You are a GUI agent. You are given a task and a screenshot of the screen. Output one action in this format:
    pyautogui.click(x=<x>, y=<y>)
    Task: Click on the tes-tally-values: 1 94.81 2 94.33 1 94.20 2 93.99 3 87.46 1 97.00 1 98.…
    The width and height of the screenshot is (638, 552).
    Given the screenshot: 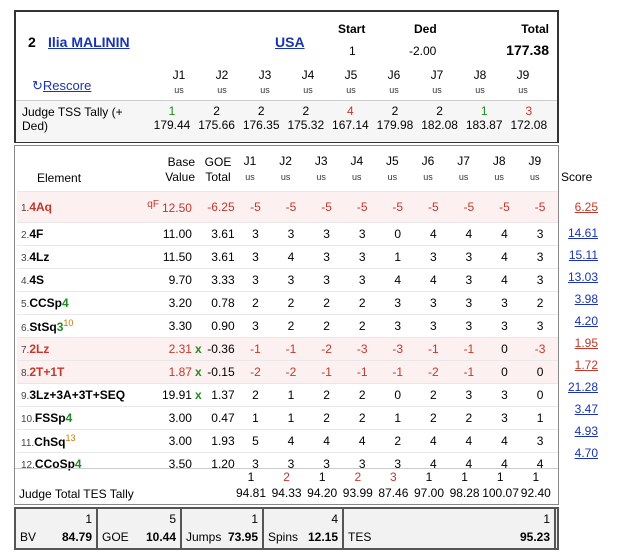 What is the action you would take?
    pyautogui.click(x=395, y=487)
    